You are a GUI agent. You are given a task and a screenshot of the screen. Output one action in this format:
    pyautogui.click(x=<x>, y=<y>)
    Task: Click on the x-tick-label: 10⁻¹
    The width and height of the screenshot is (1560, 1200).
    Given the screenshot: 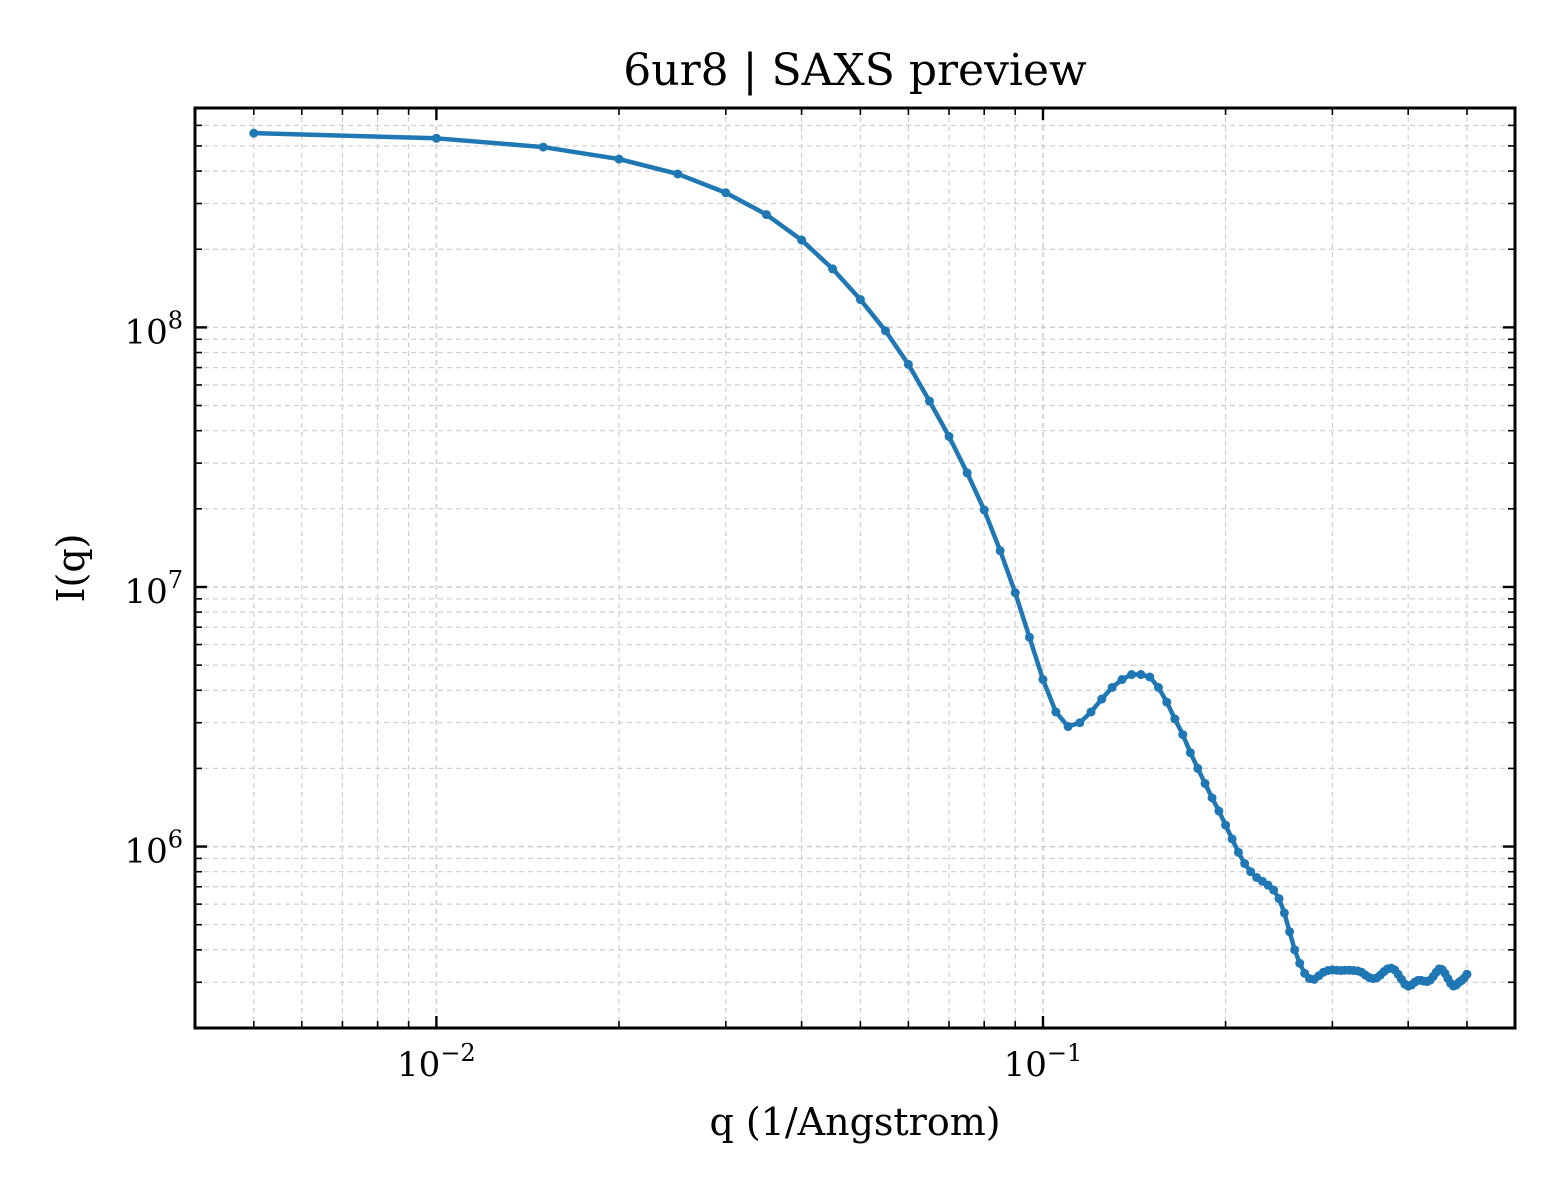 What is the action you would take?
    pyautogui.click(x=1043, y=1062)
    